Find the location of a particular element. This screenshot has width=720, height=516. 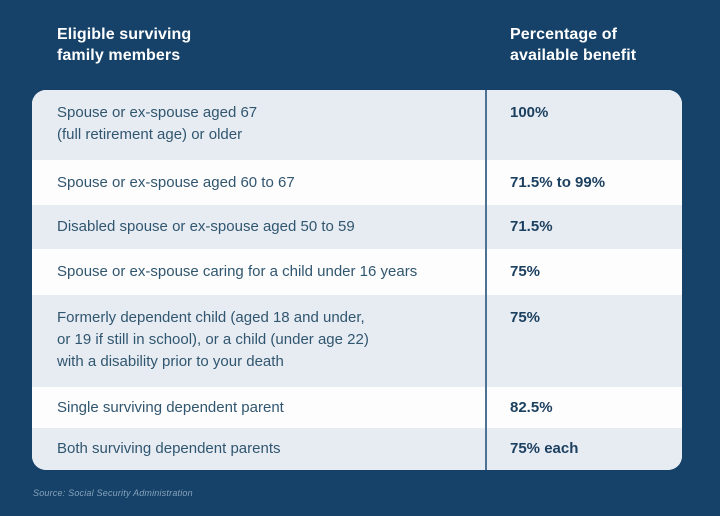

row-value: 75% each is located at coordinates (544, 448).